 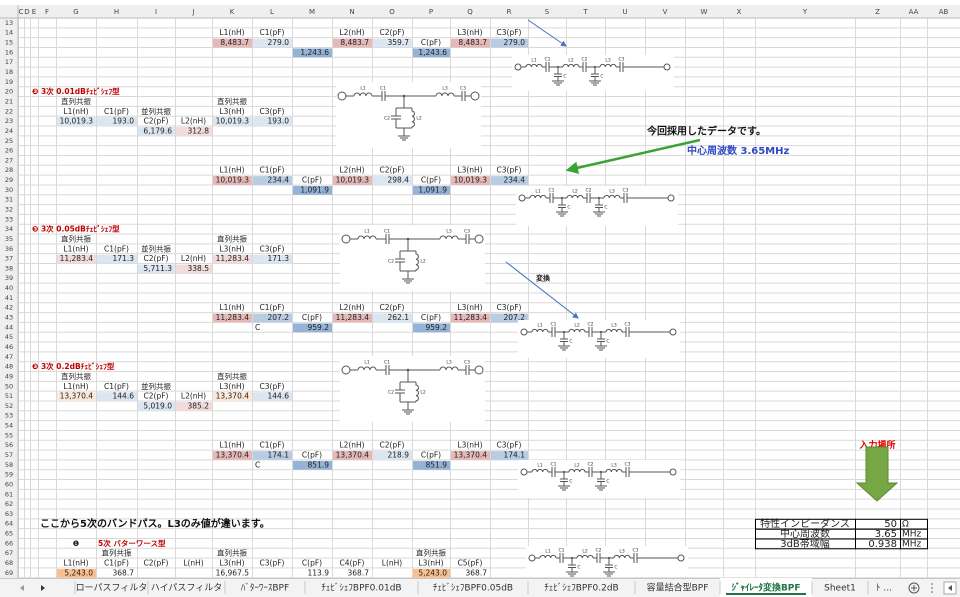 I want to click on tab: ローパスフィルタ, so click(x=112, y=588).